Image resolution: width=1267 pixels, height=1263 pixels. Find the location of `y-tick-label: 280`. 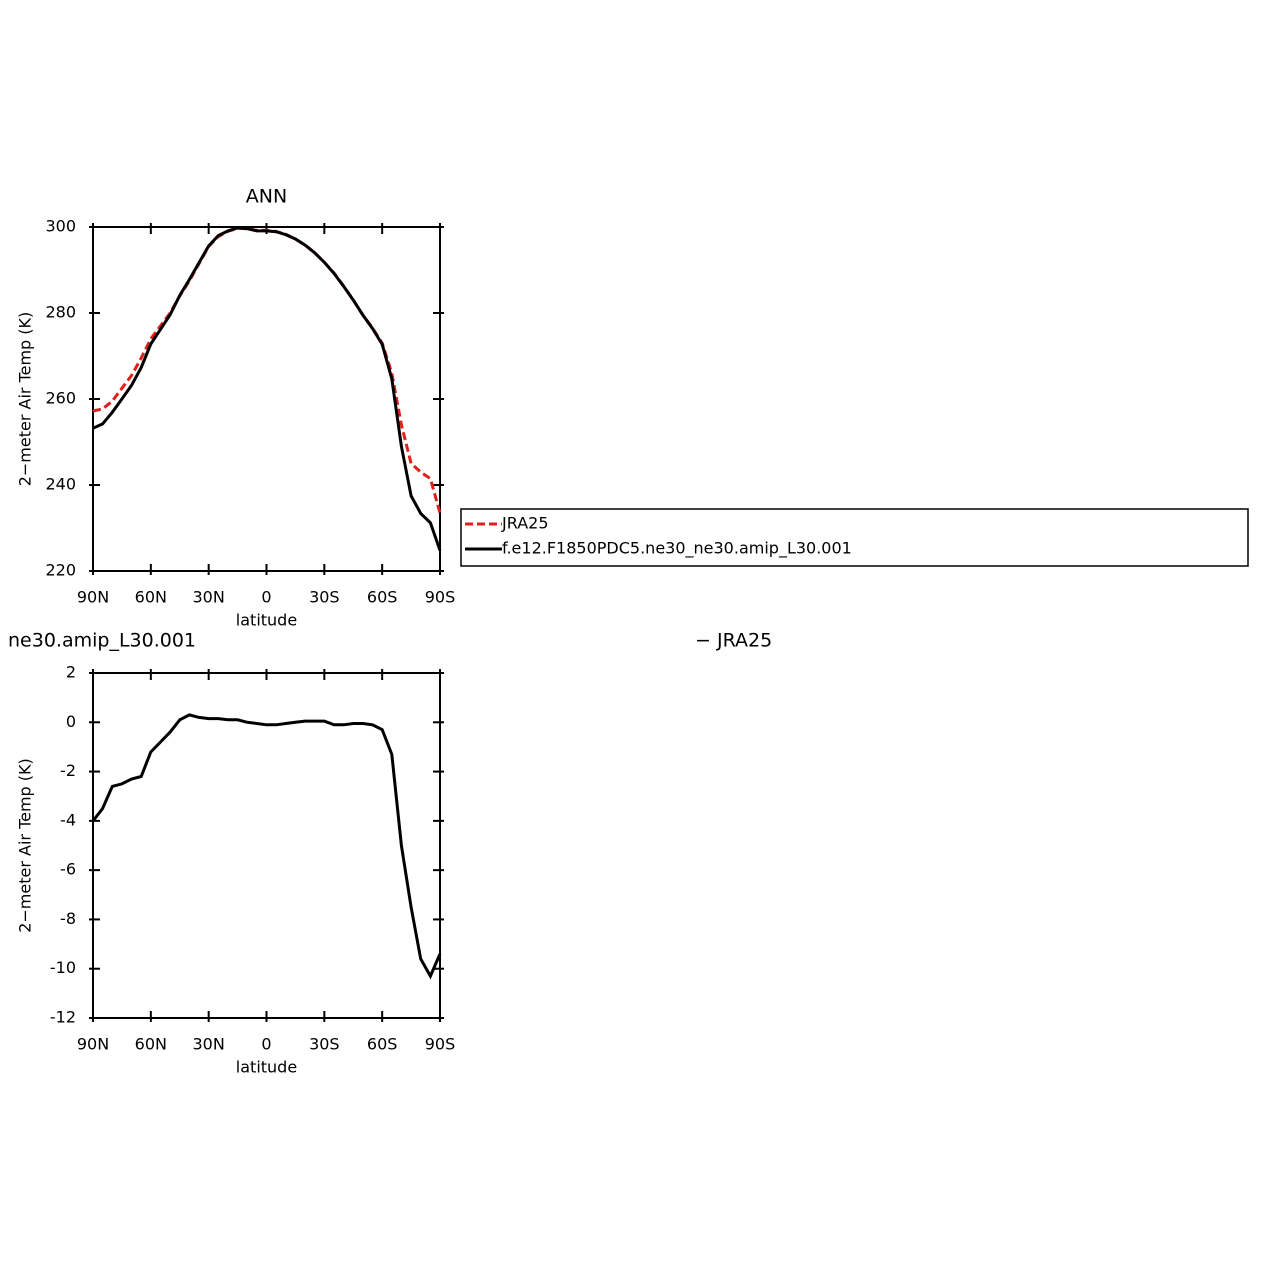

y-tick-label: 280 is located at coordinates (60, 312).